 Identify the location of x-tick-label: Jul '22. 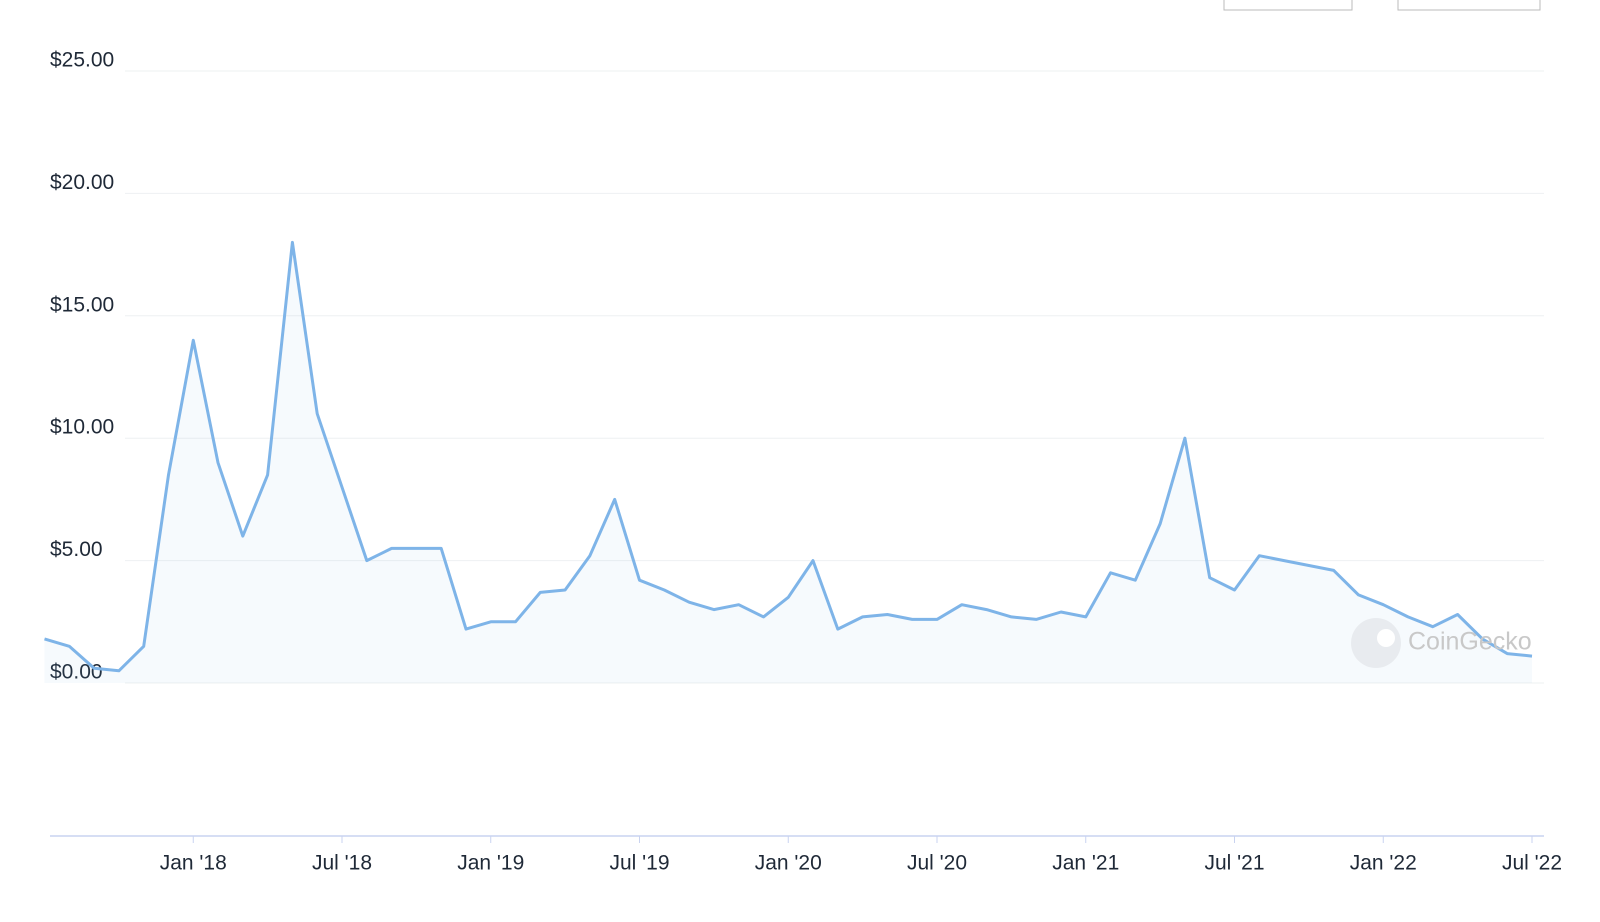
(1532, 863).